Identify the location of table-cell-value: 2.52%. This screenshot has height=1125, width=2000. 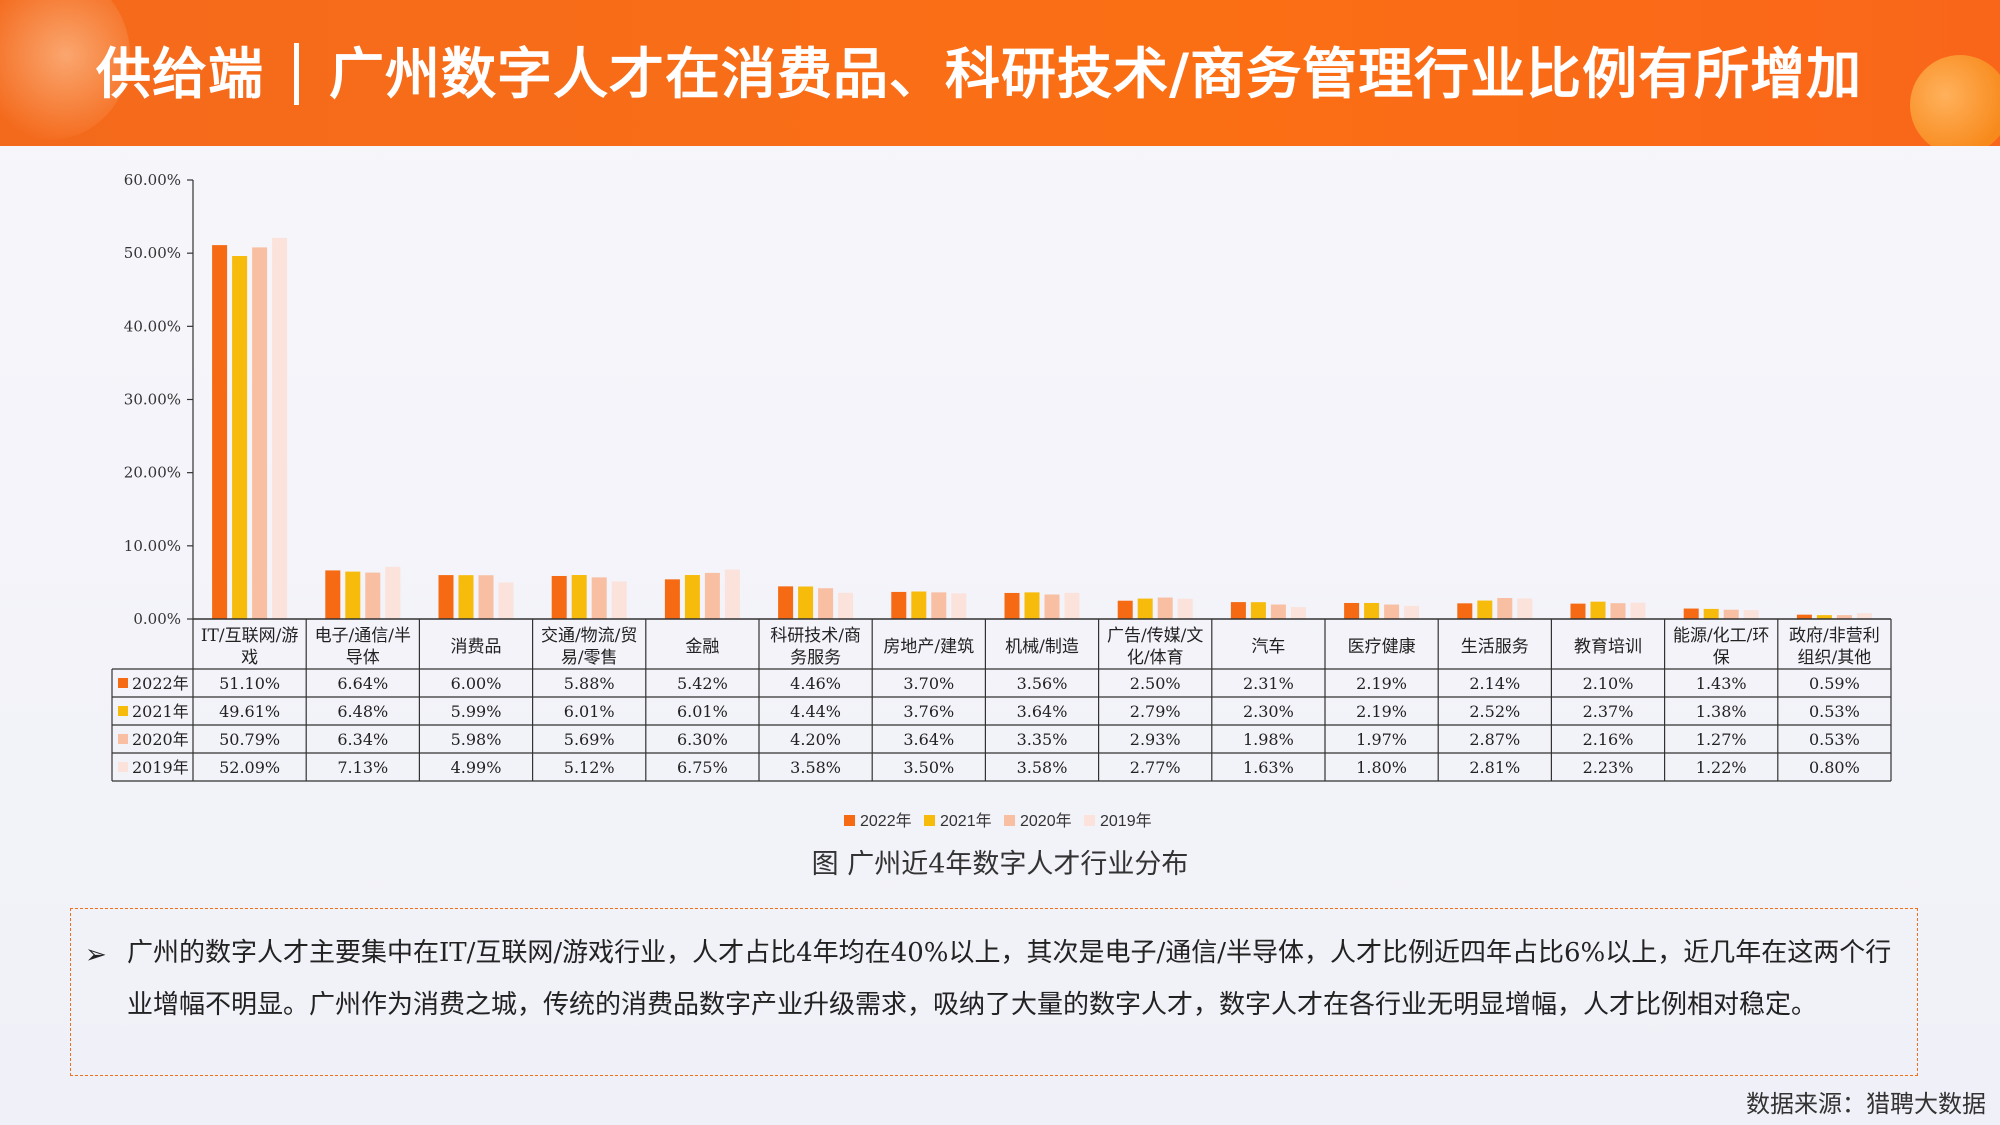
(1494, 711).